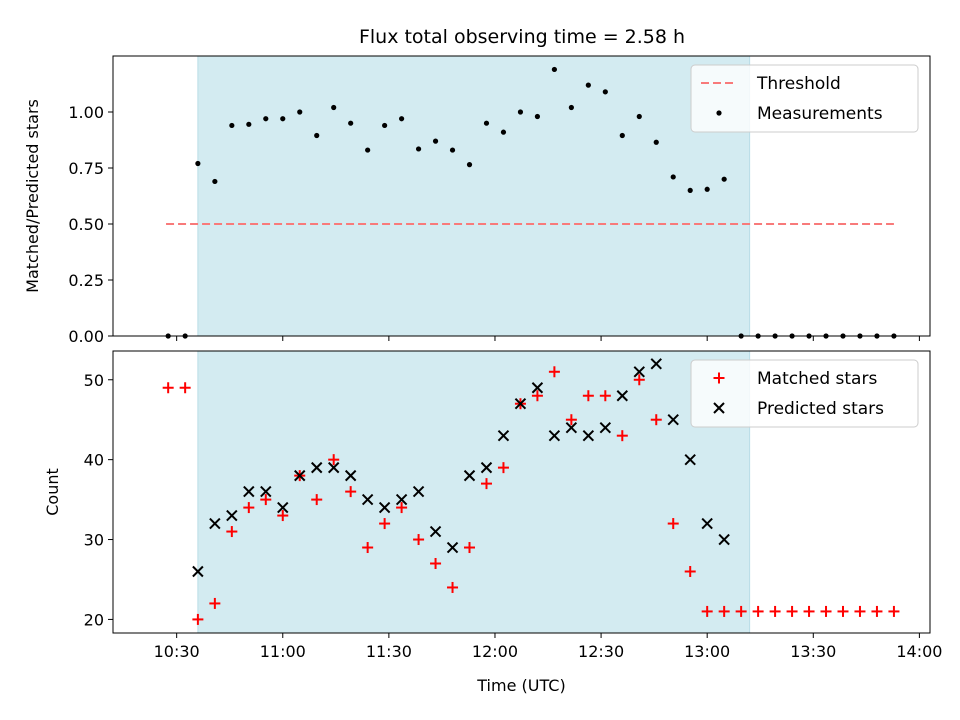  I want to click on y-tick-label: 50, so click(94, 380).